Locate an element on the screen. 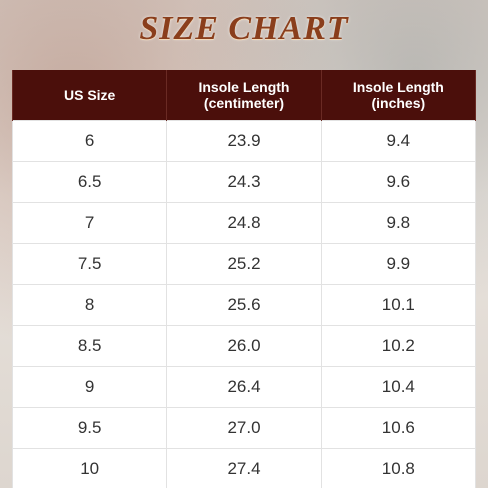  column-header: Insole Length (centimeter) is located at coordinates (244, 95).